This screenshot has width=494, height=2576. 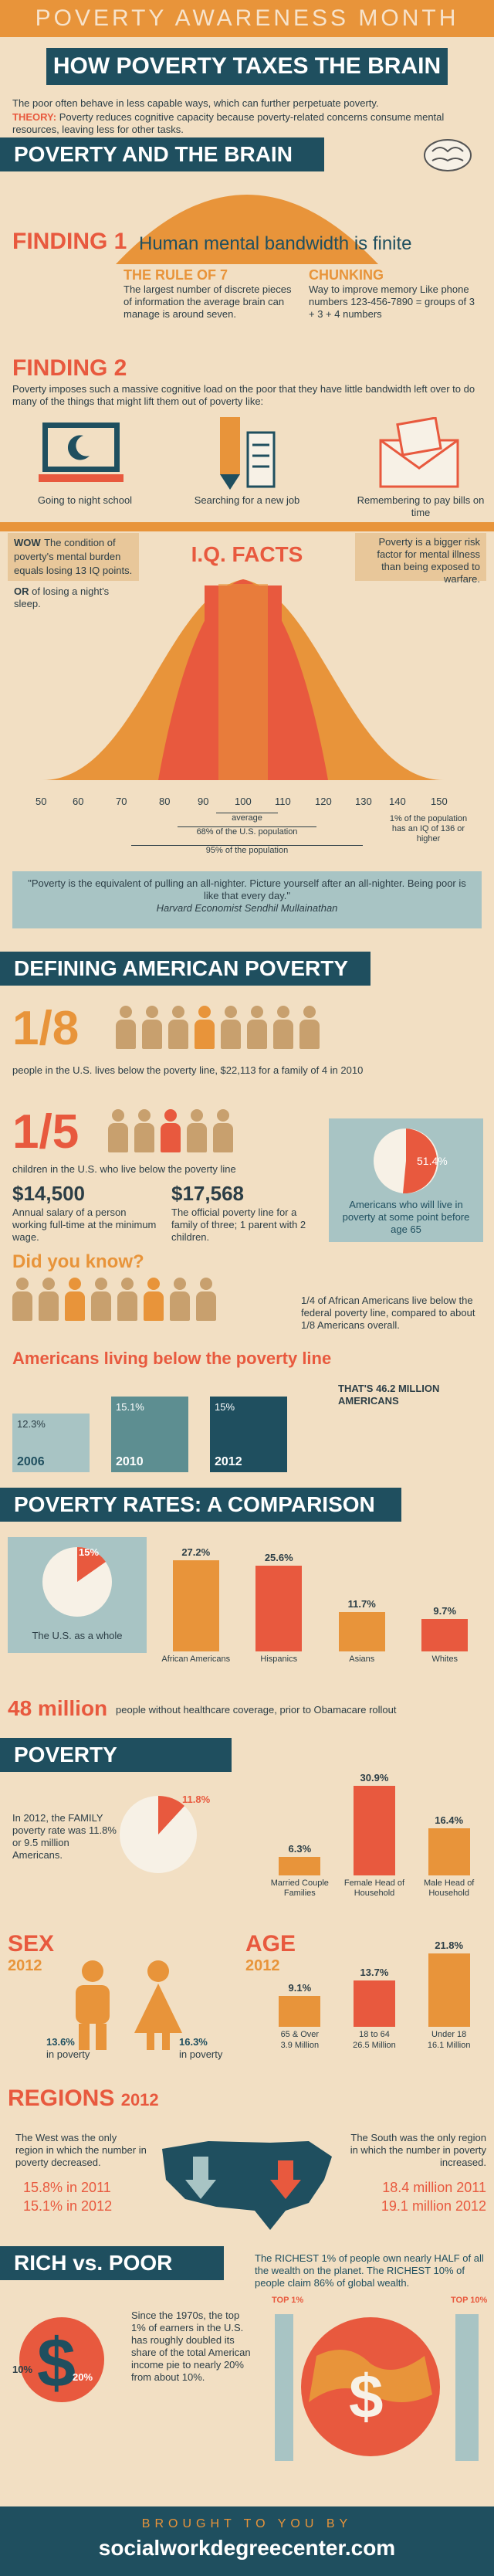 What do you see at coordinates (247, 2548) in the screenshot?
I see `footer-site: socialworkdegreecenter.com` at bounding box center [247, 2548].